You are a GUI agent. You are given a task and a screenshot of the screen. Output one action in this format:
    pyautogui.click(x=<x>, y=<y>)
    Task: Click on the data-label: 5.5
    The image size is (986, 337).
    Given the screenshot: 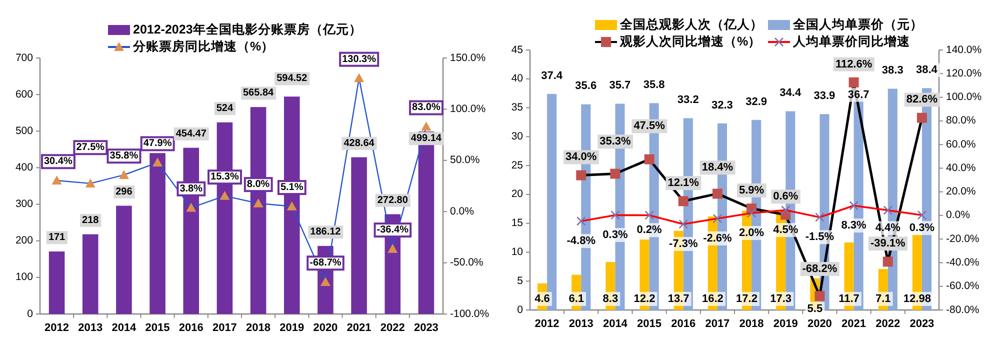 What is the action you would take?
    pyautogui.click(x=815, y=308)
    